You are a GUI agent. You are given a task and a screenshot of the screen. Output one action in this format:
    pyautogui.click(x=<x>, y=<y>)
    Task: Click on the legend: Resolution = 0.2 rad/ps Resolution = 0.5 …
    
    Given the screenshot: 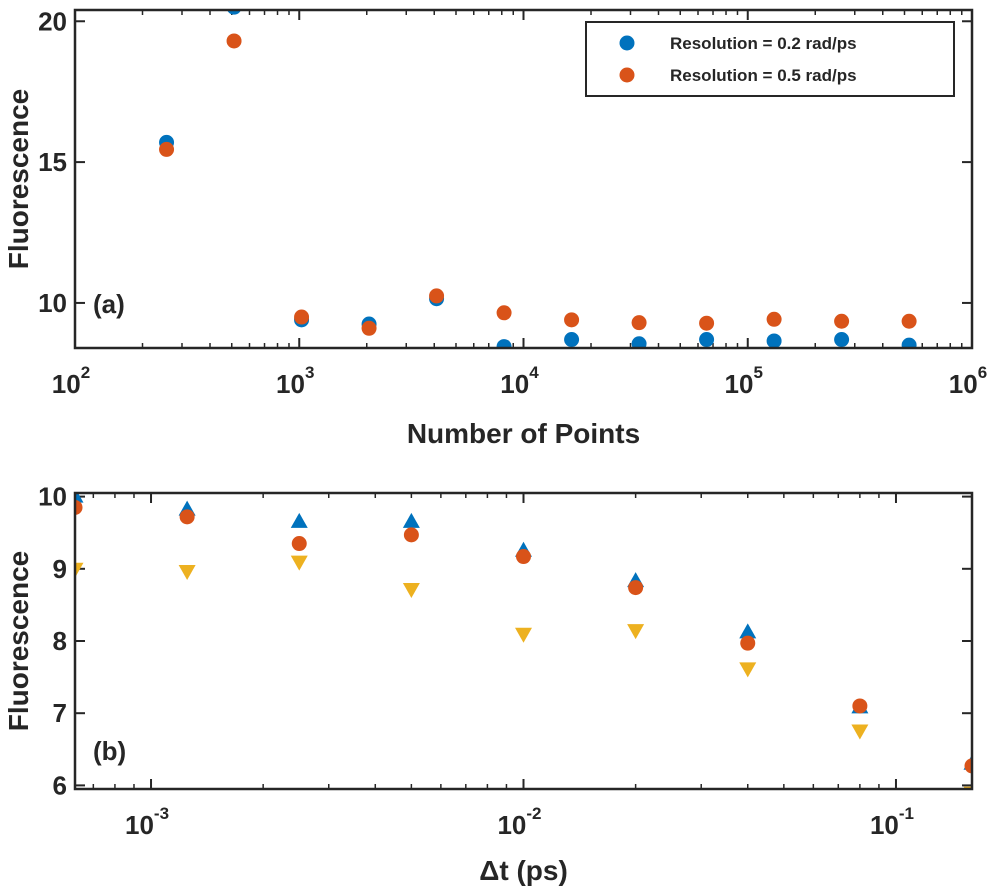 What is the action you would take?
    pyautogui.click(x=770, y=59)
    